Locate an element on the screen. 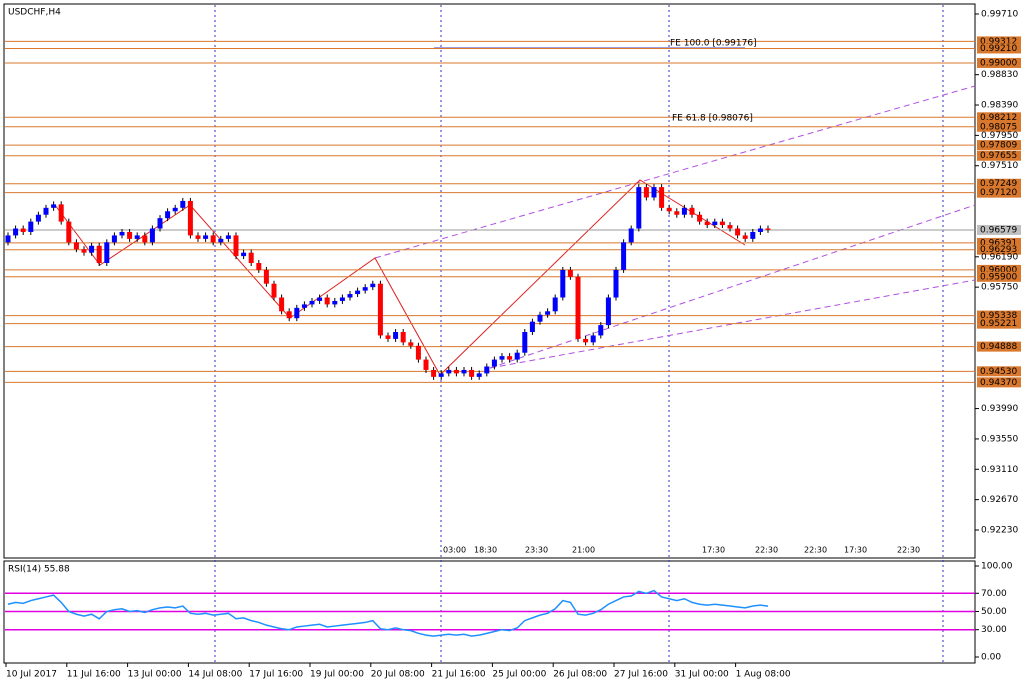 The width and height of the screenshot is (1024, 683). current-price-label: 0.96579 is located at coordinates (998, 230).